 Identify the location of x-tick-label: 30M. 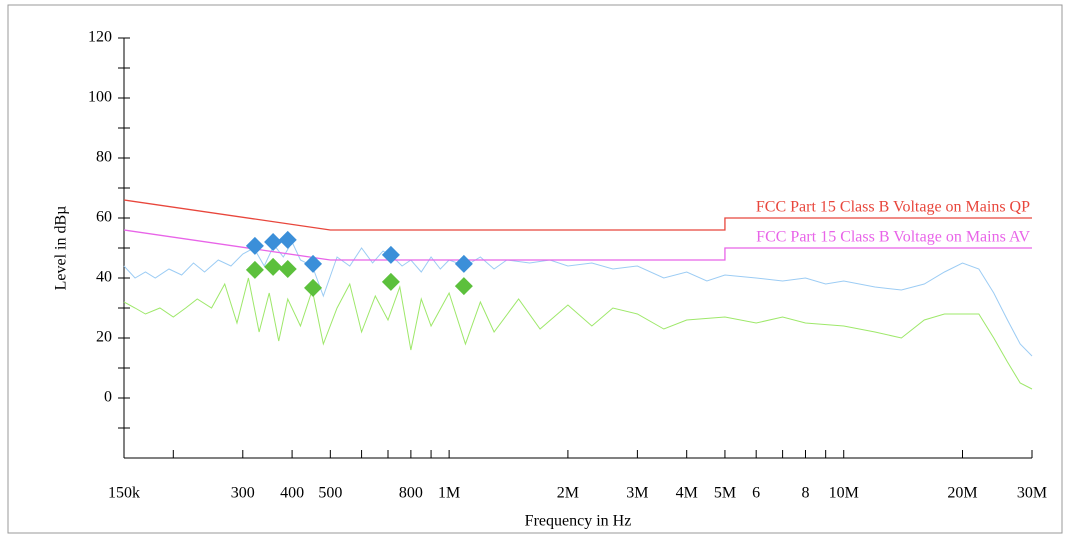
(1032, 493).